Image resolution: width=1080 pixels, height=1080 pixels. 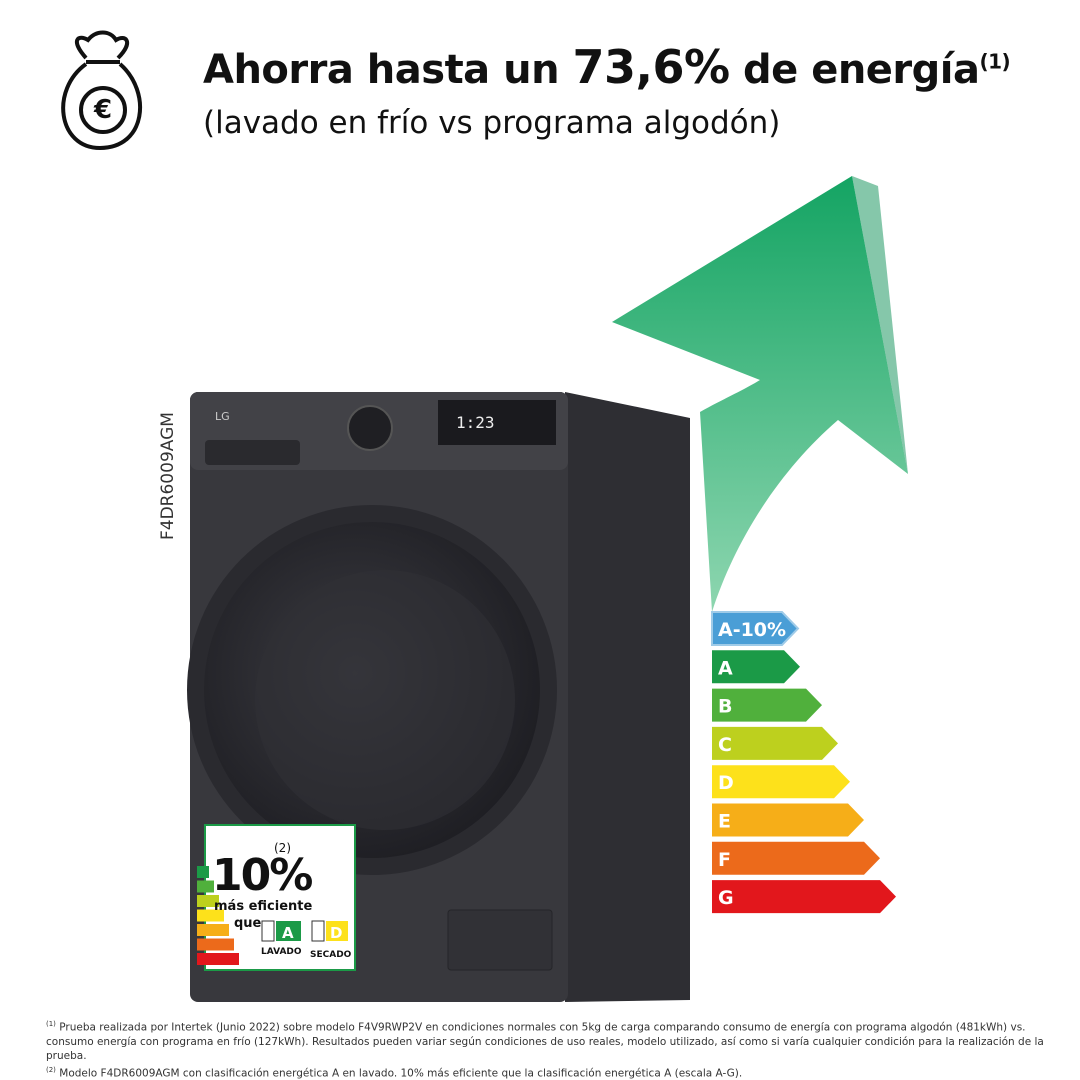 What do you see at coordinates (262, 875) in the screenshot?
I see `badge-value: 10%` at bounding box center [262, 875].